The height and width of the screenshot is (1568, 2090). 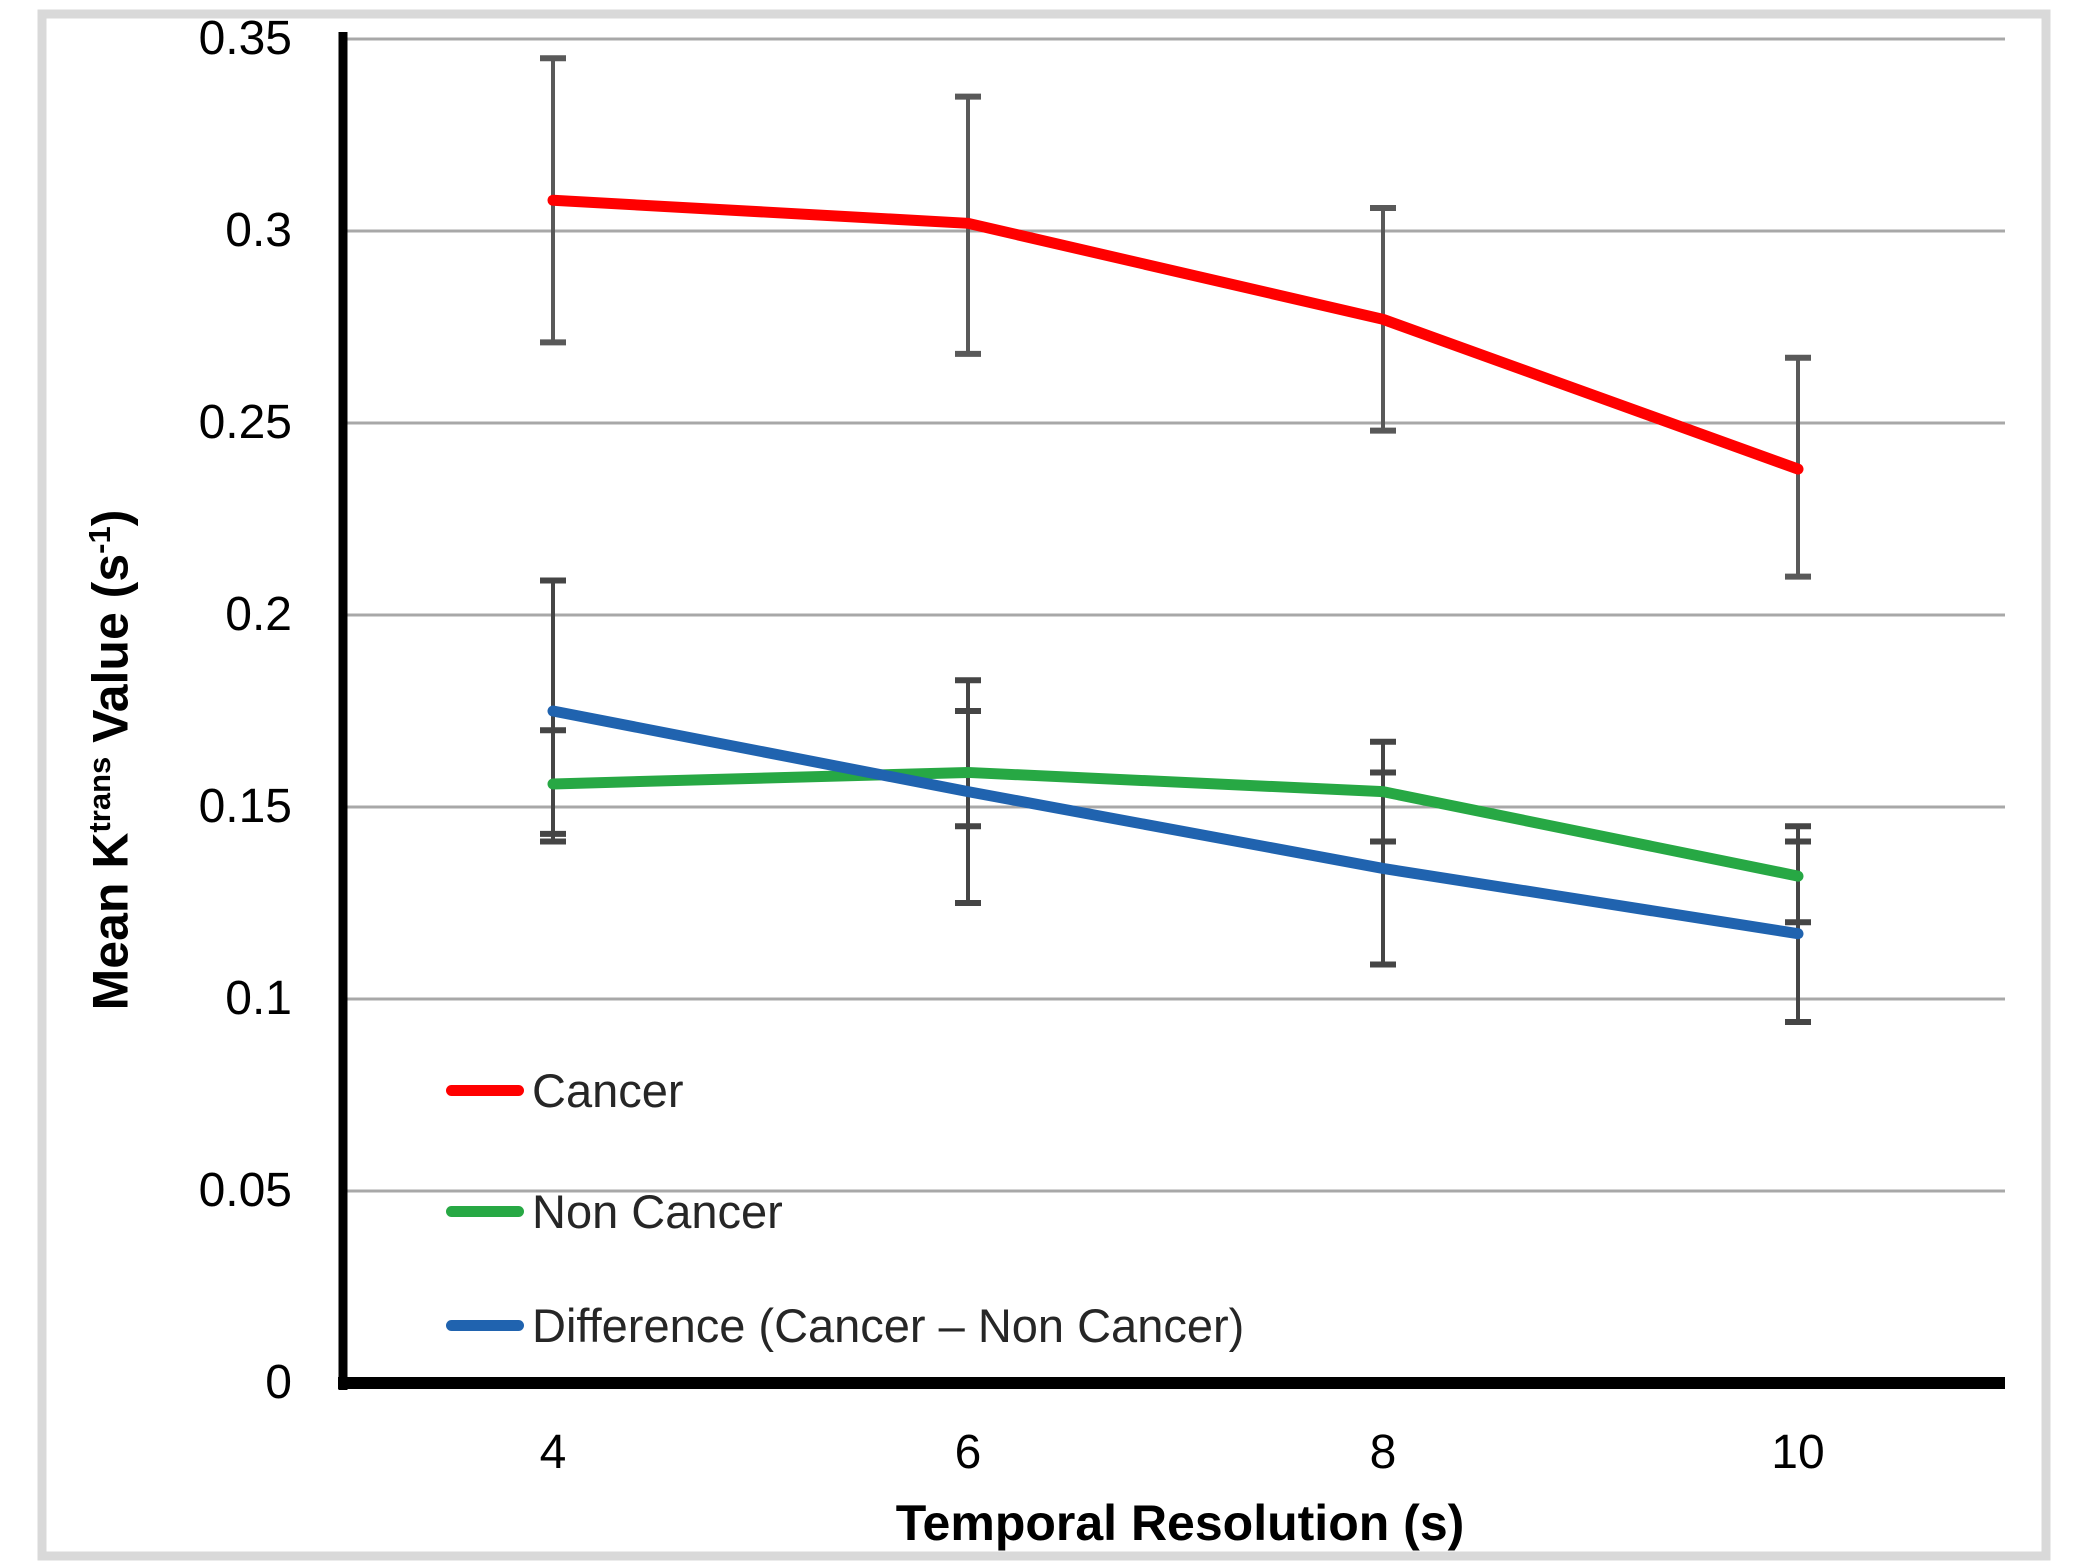 What do you see at coordinates (1175, 334) in the screenshot?
I see `cancer-line` at bounding box center [1175, 334].